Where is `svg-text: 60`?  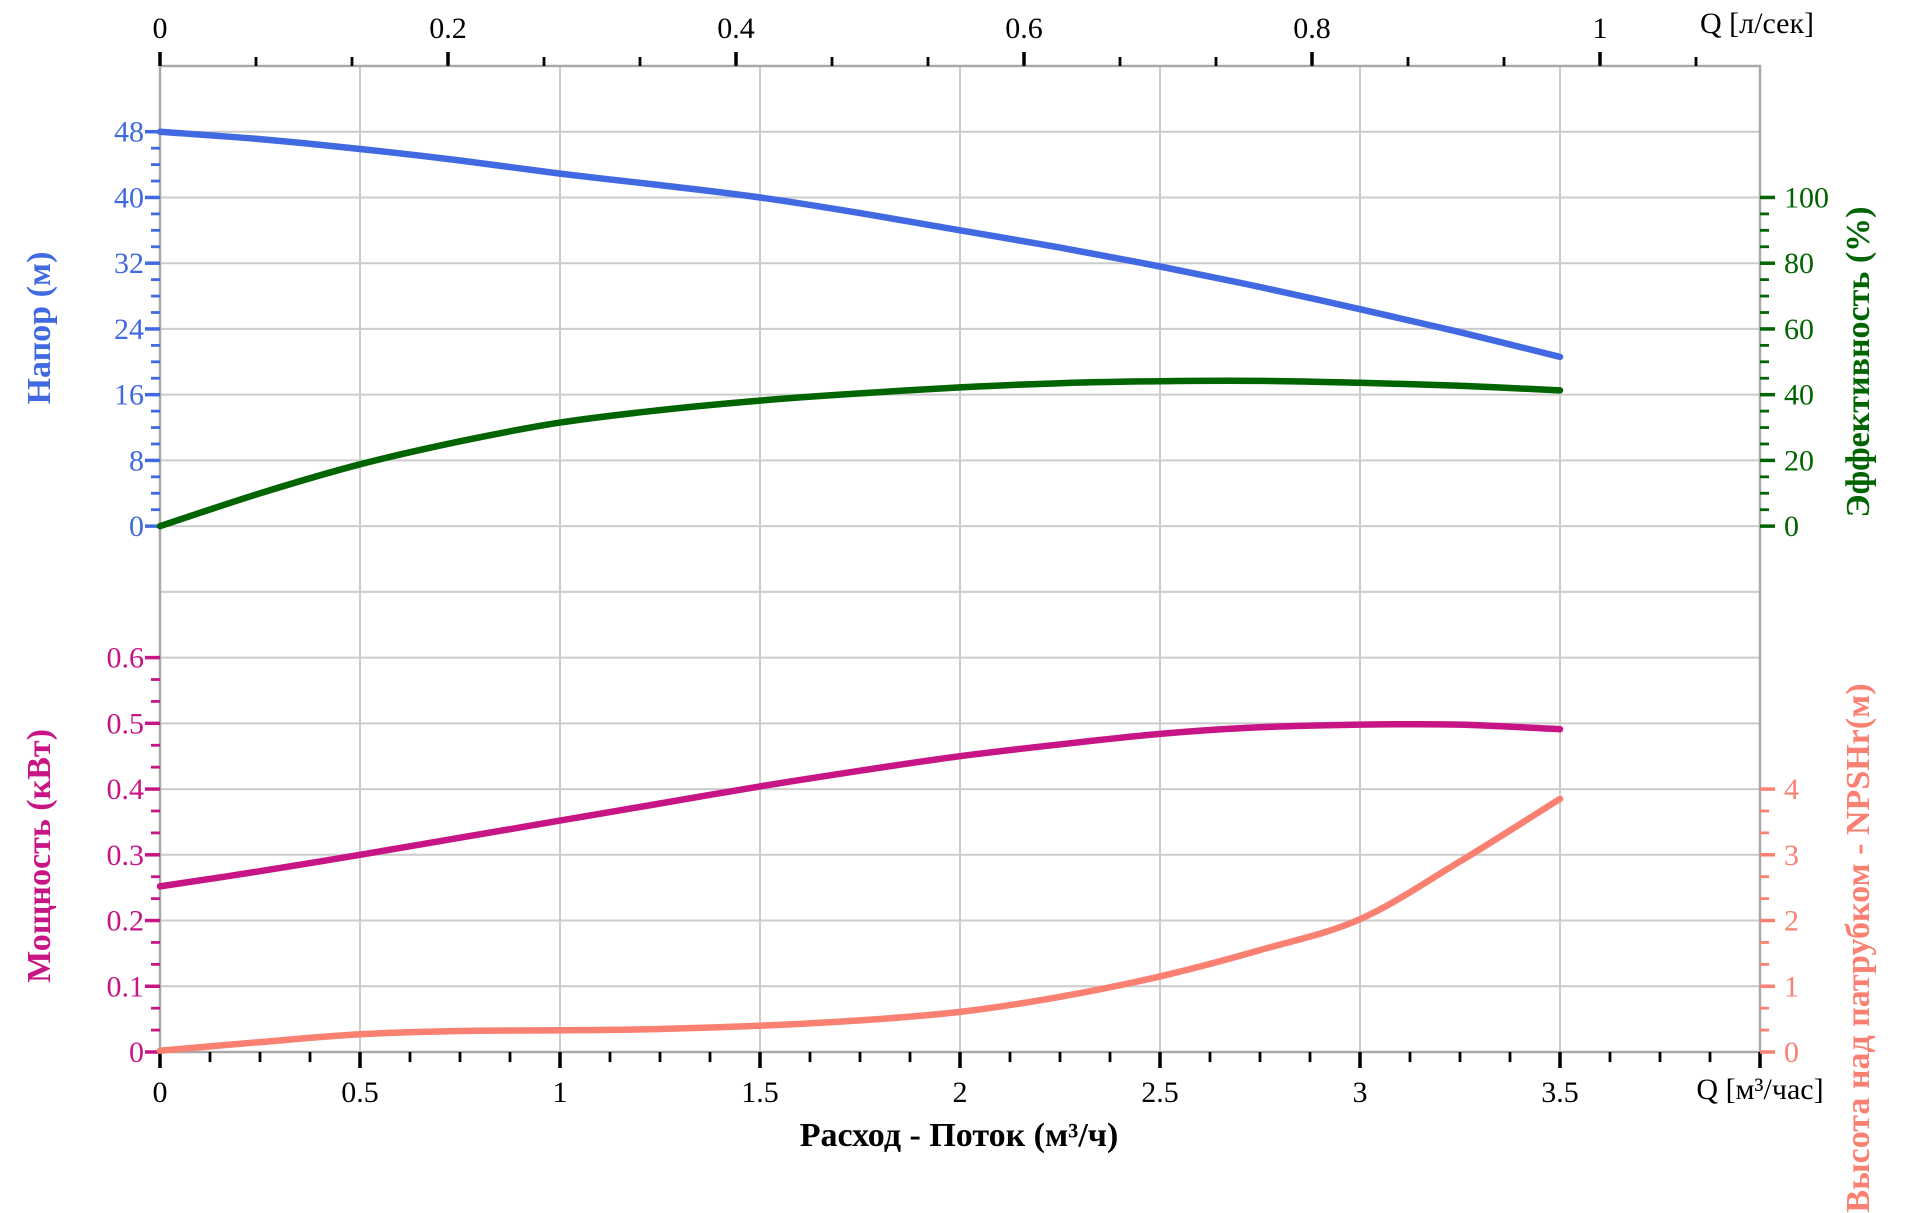 svg-text: 60 is located at coordinates (1799, 329).